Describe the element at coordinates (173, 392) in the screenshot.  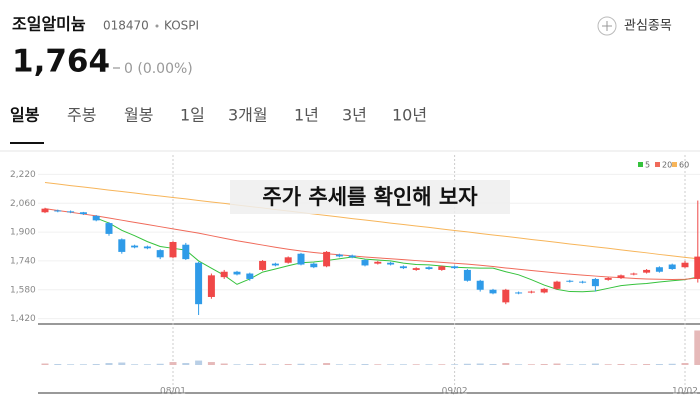
I see `x-tick-label: 08/01` at that location.